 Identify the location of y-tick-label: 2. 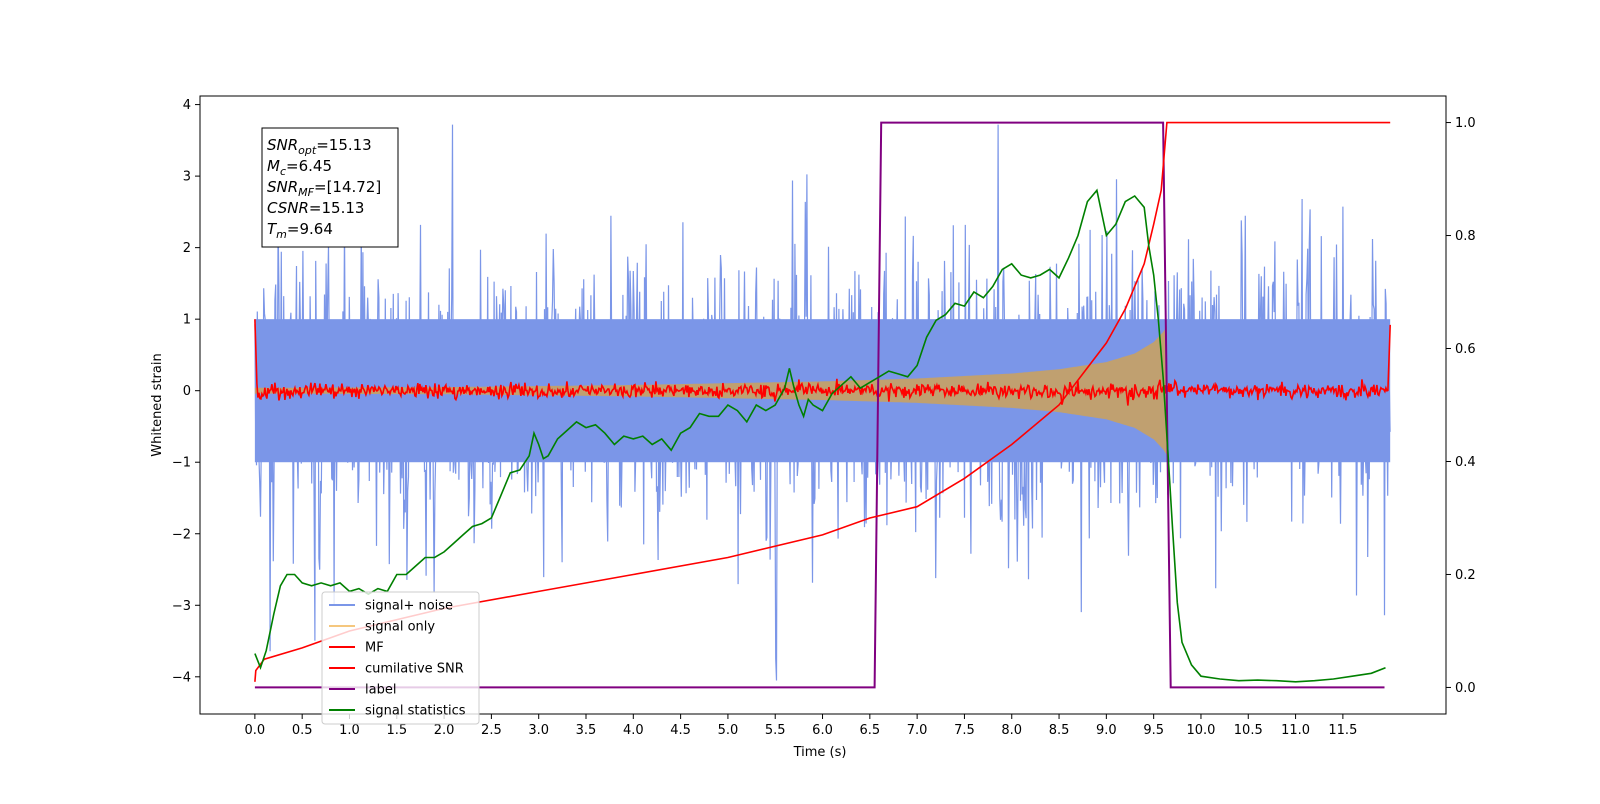
(187, 248).